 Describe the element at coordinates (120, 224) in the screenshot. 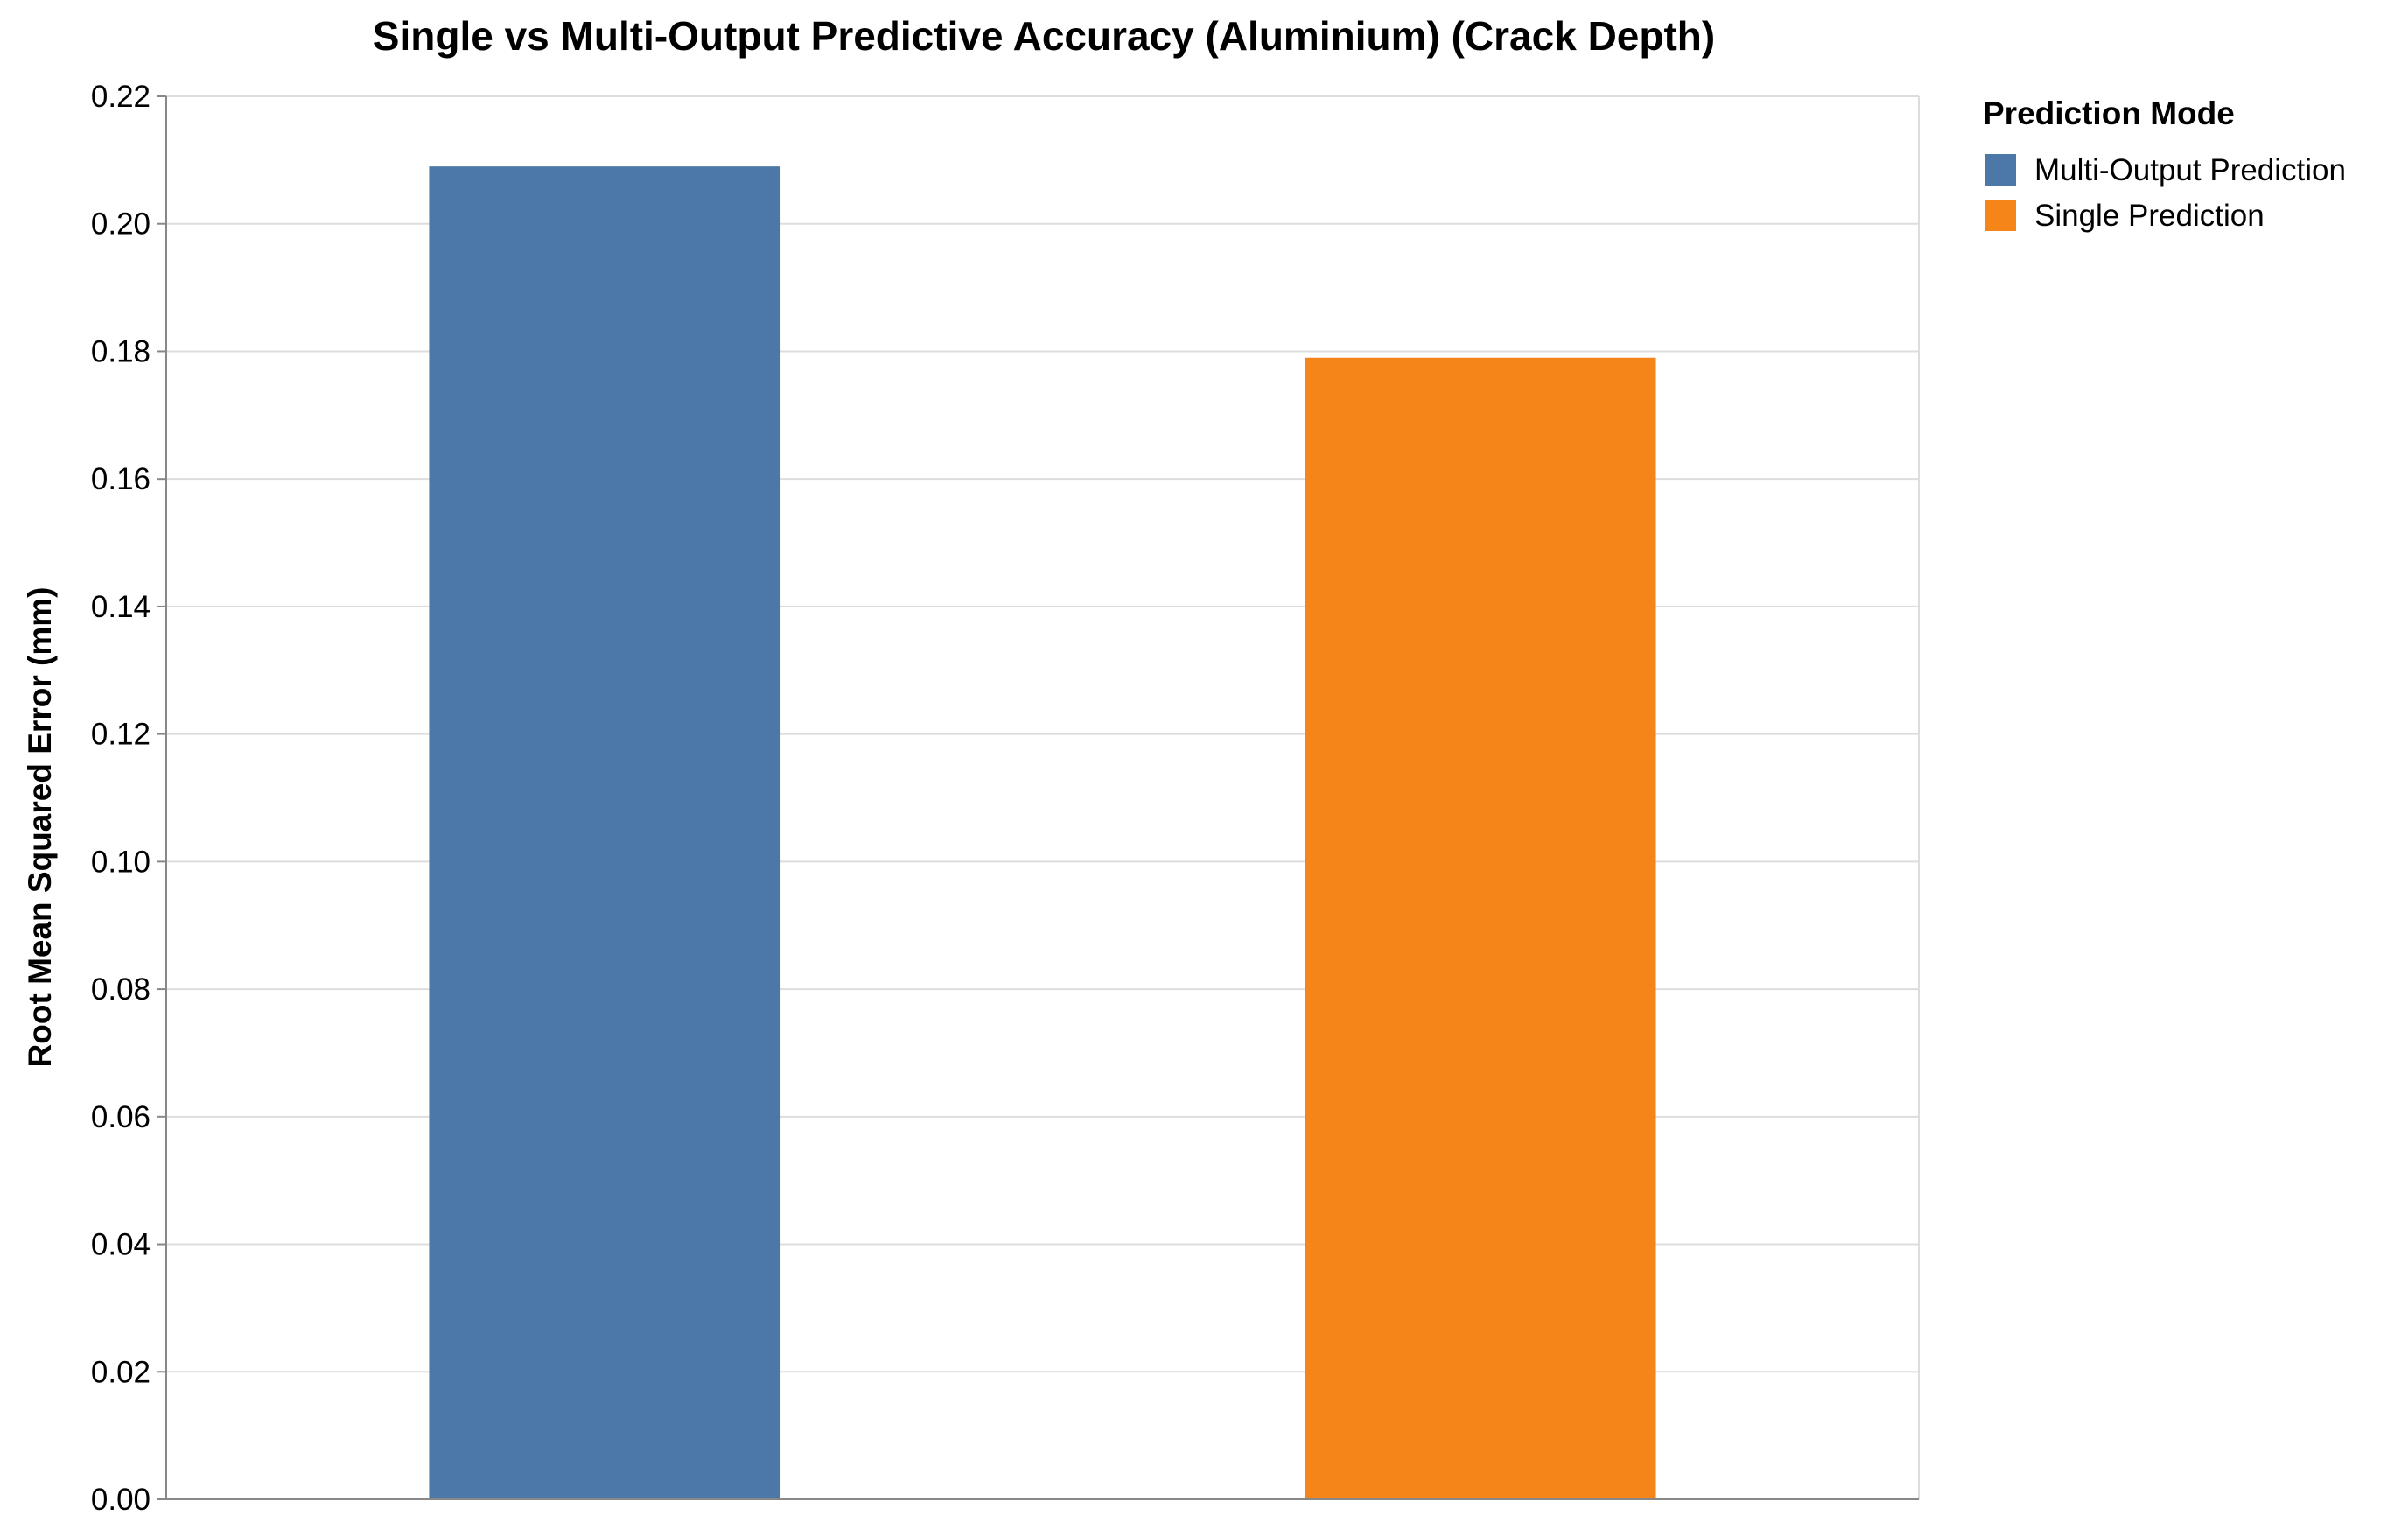

I see `y-tick-label: 0.20` at that location.